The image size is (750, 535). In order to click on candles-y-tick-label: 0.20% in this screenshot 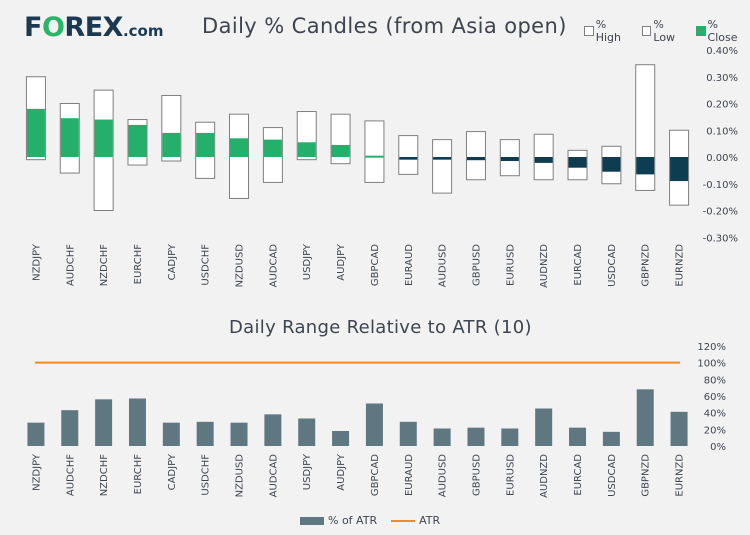, I will do `click(722, 105)`.